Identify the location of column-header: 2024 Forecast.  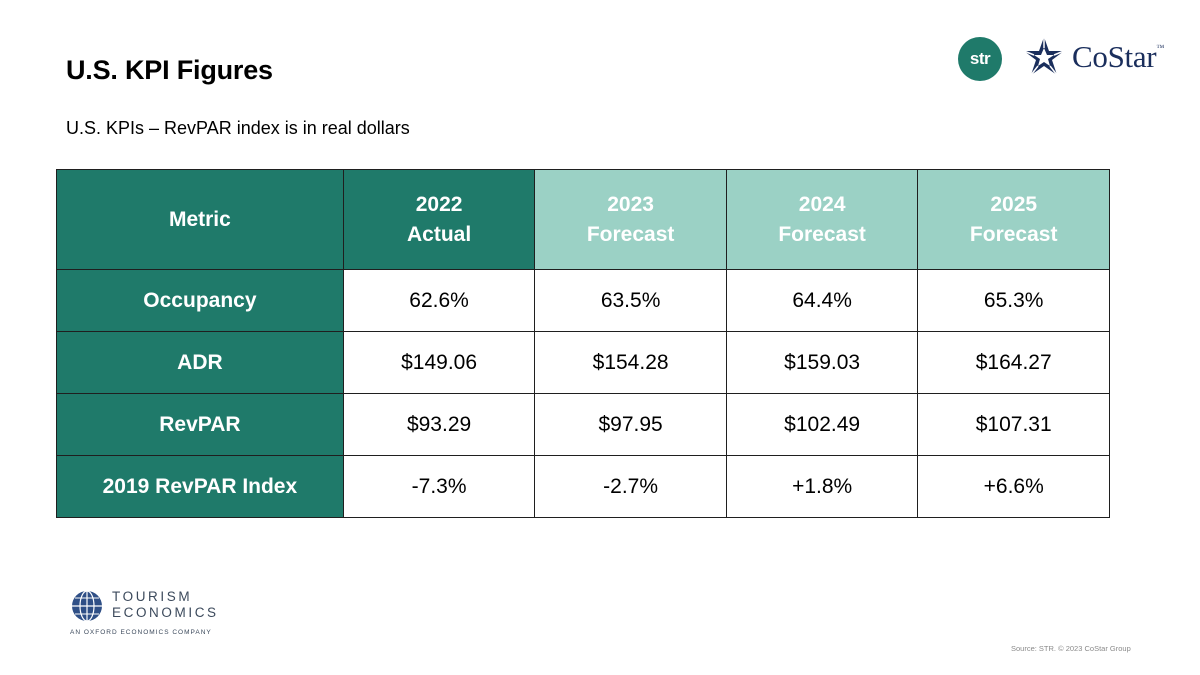
(822, 219).